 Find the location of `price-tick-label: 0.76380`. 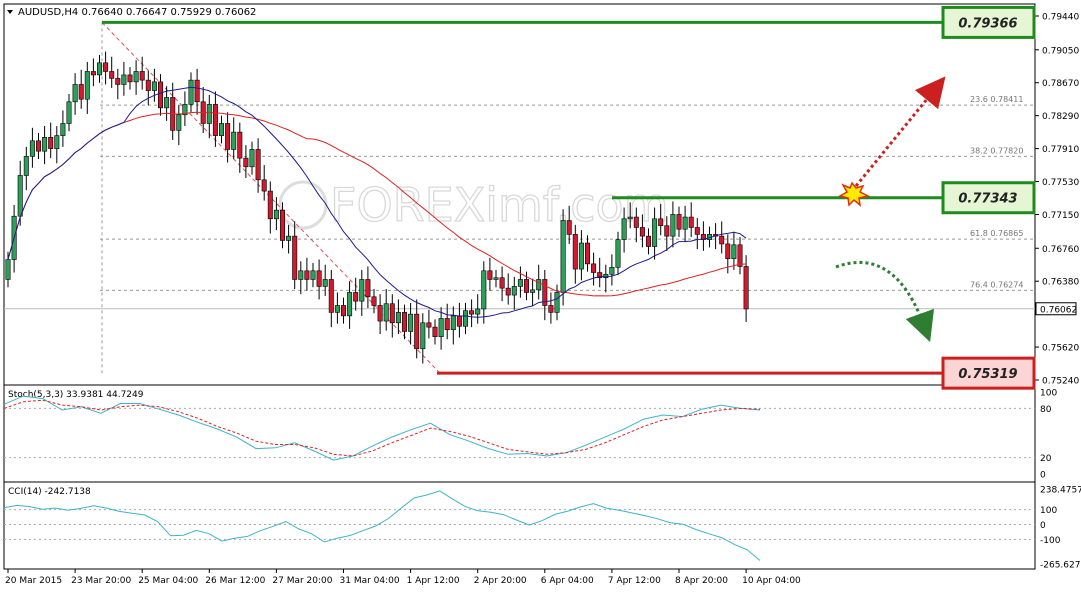

price-tick-label: 0.76380 is located at coordinates (1060, 283).